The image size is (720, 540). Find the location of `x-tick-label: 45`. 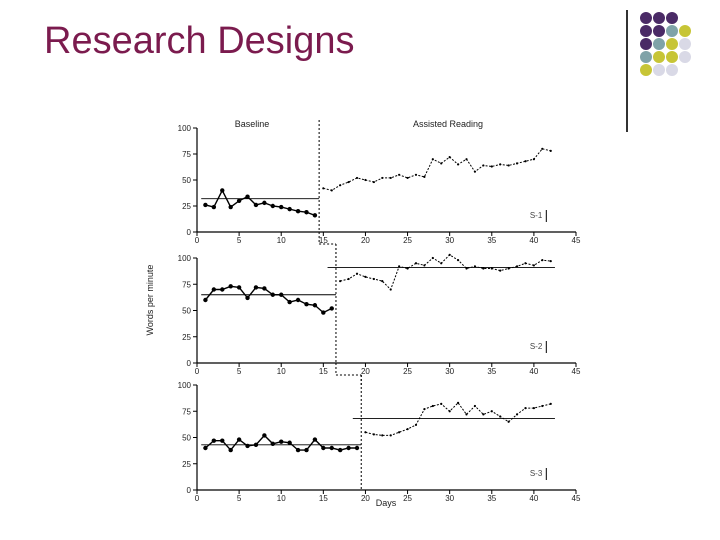

x-tick-label: 45 is located at coordinates (576, 371).